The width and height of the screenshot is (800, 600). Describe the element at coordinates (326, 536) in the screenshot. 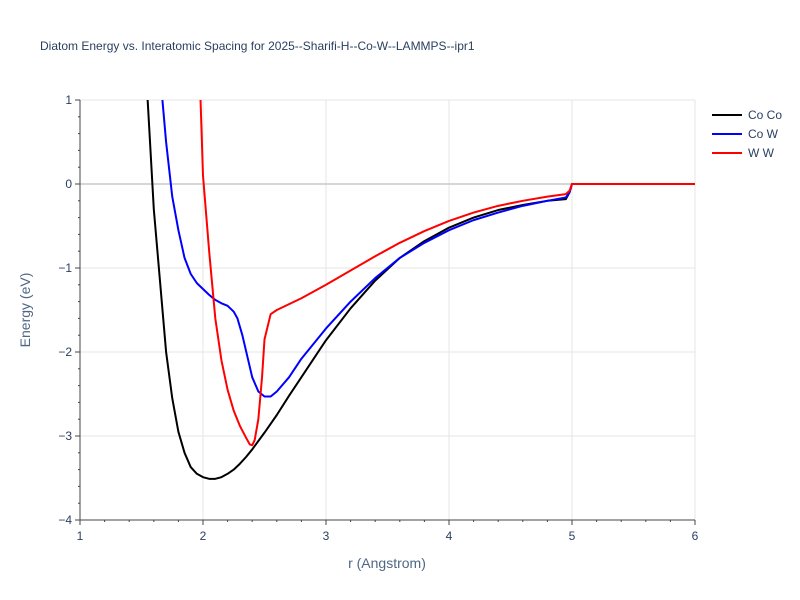

I see `x-tick-label: 3` at that location.